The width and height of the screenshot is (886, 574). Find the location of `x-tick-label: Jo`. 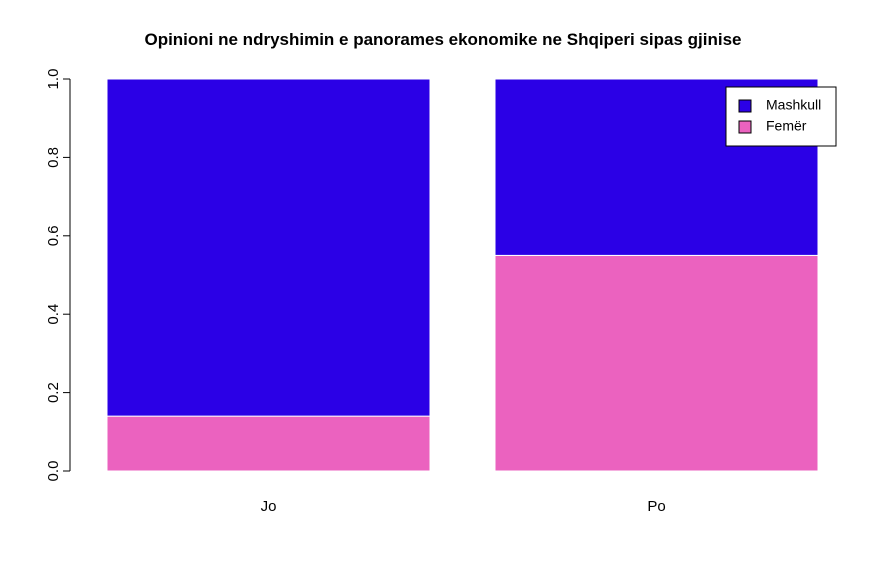

x-tick-label: Jo is located at coordinates (269, 506).